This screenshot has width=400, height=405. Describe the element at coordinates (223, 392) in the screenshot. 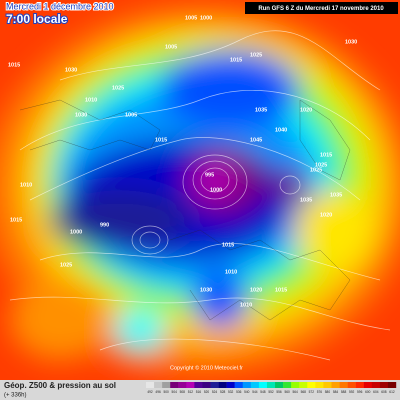

I see `colorbar-label: 528` at that location.